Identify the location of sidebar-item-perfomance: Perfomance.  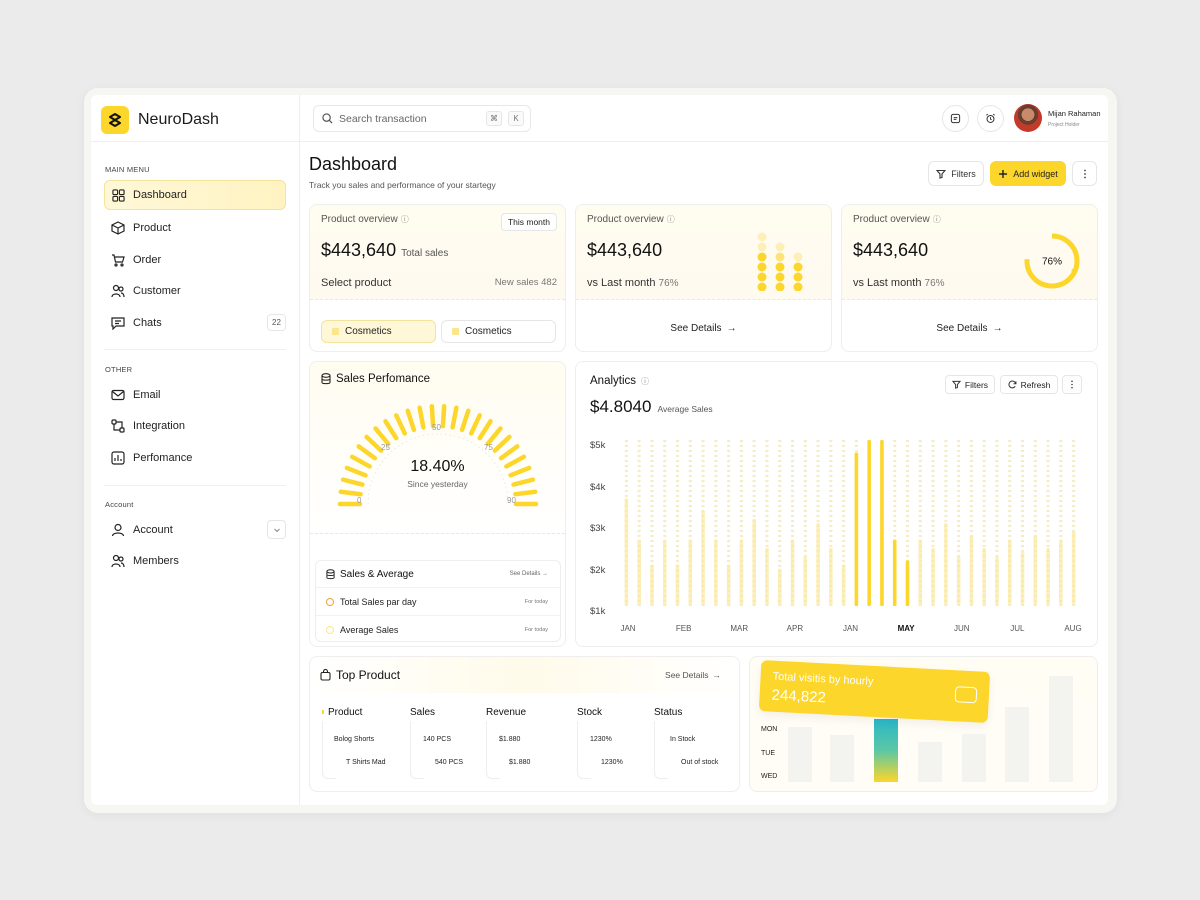
(195, 458).